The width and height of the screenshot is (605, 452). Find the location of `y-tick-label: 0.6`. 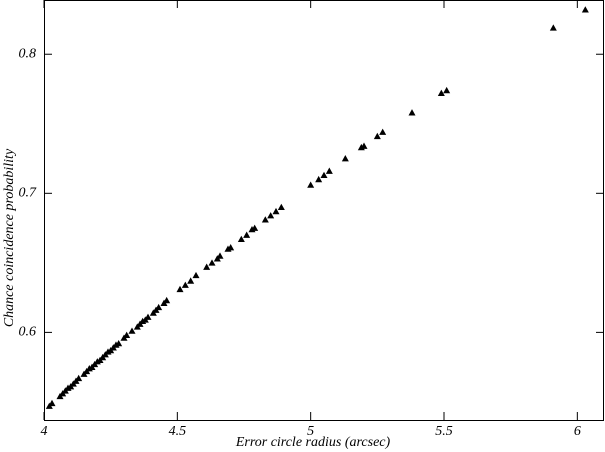

y-tick-label: 0.6 is located at coordinates (28, 332).